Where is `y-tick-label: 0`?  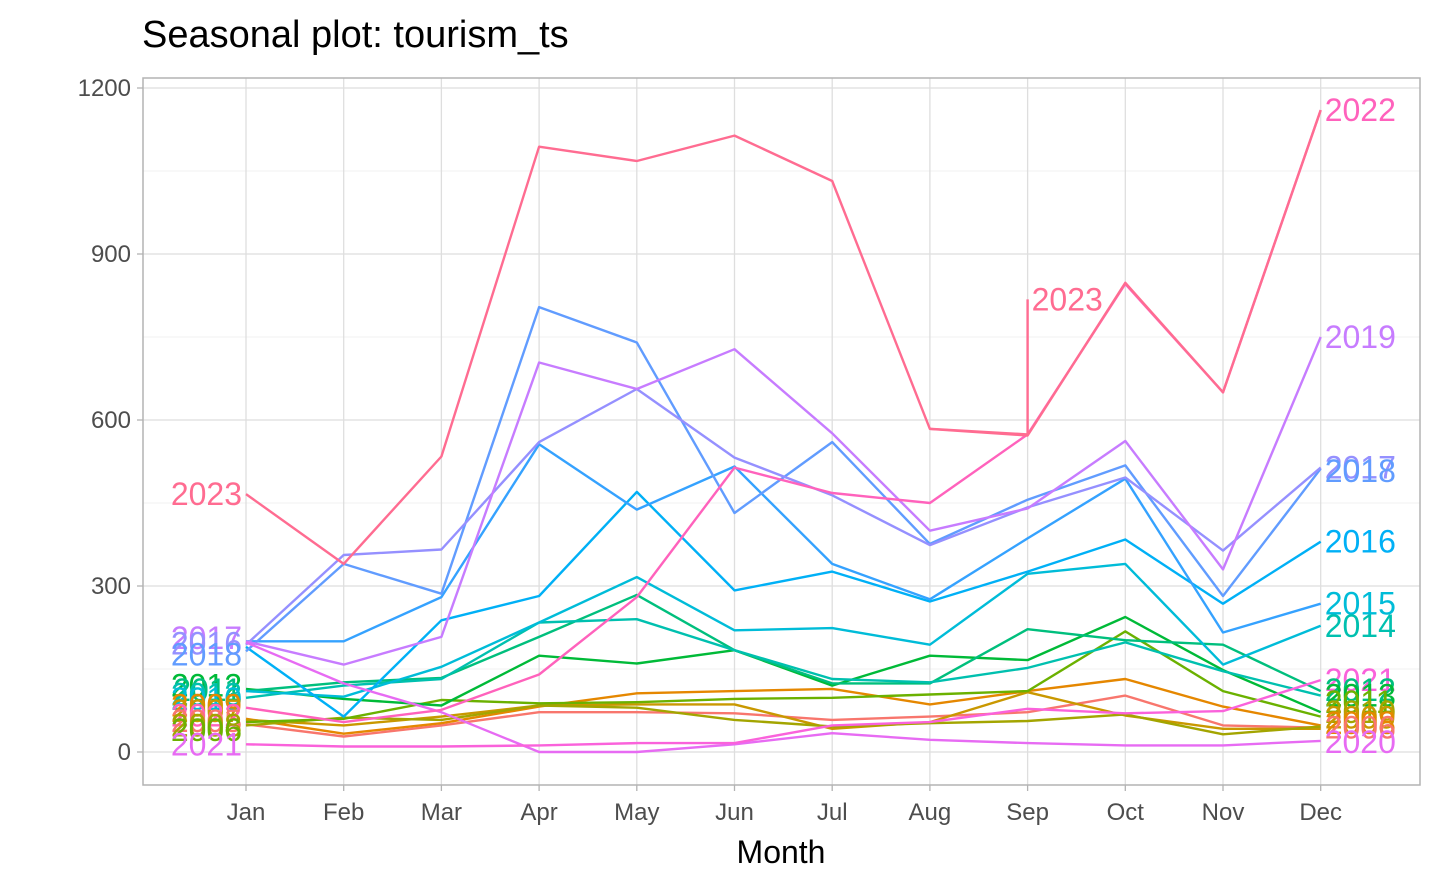
y-tick-label: 0 is located at coordinates (124, 752).